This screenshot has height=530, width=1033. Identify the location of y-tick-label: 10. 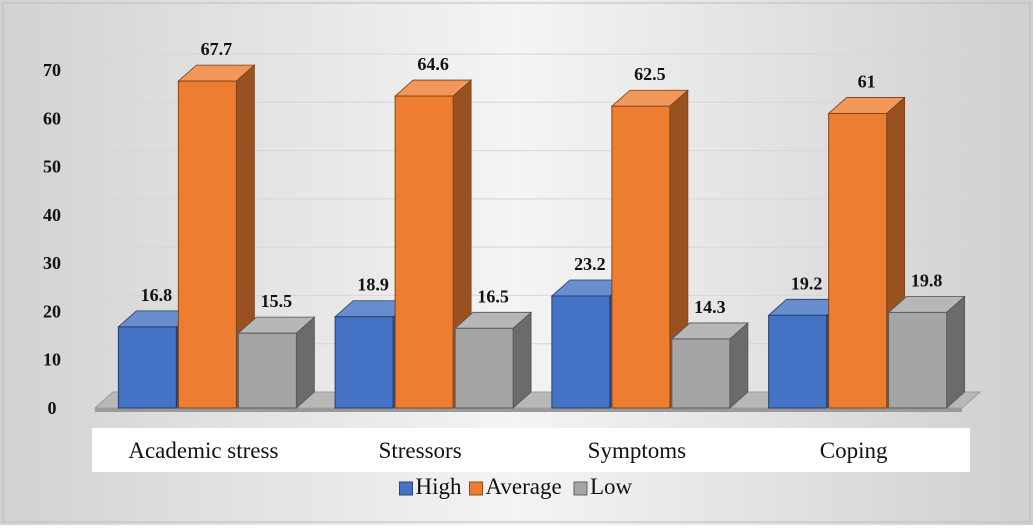
(52, 360).